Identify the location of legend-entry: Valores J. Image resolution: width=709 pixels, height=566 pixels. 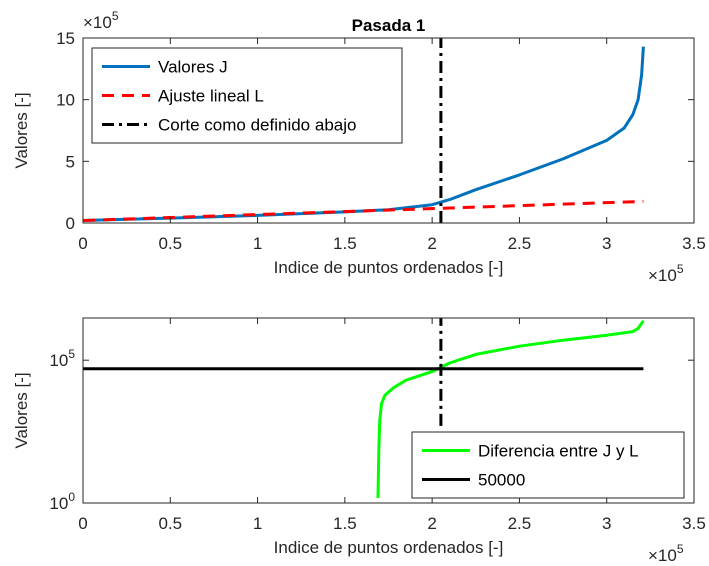
(193, 67).